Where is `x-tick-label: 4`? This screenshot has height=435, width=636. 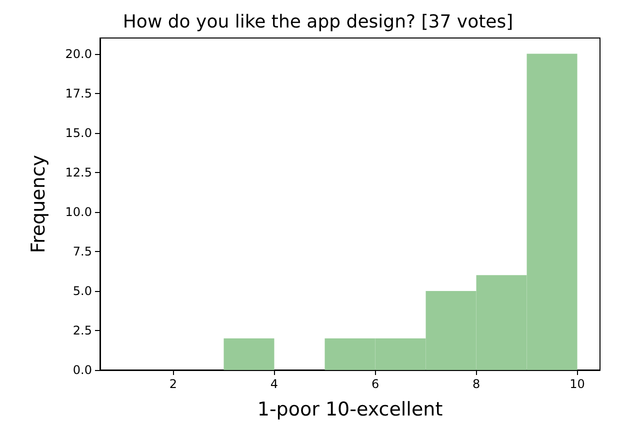 x-tick-label: 4 is located at coordinates (274, 384).